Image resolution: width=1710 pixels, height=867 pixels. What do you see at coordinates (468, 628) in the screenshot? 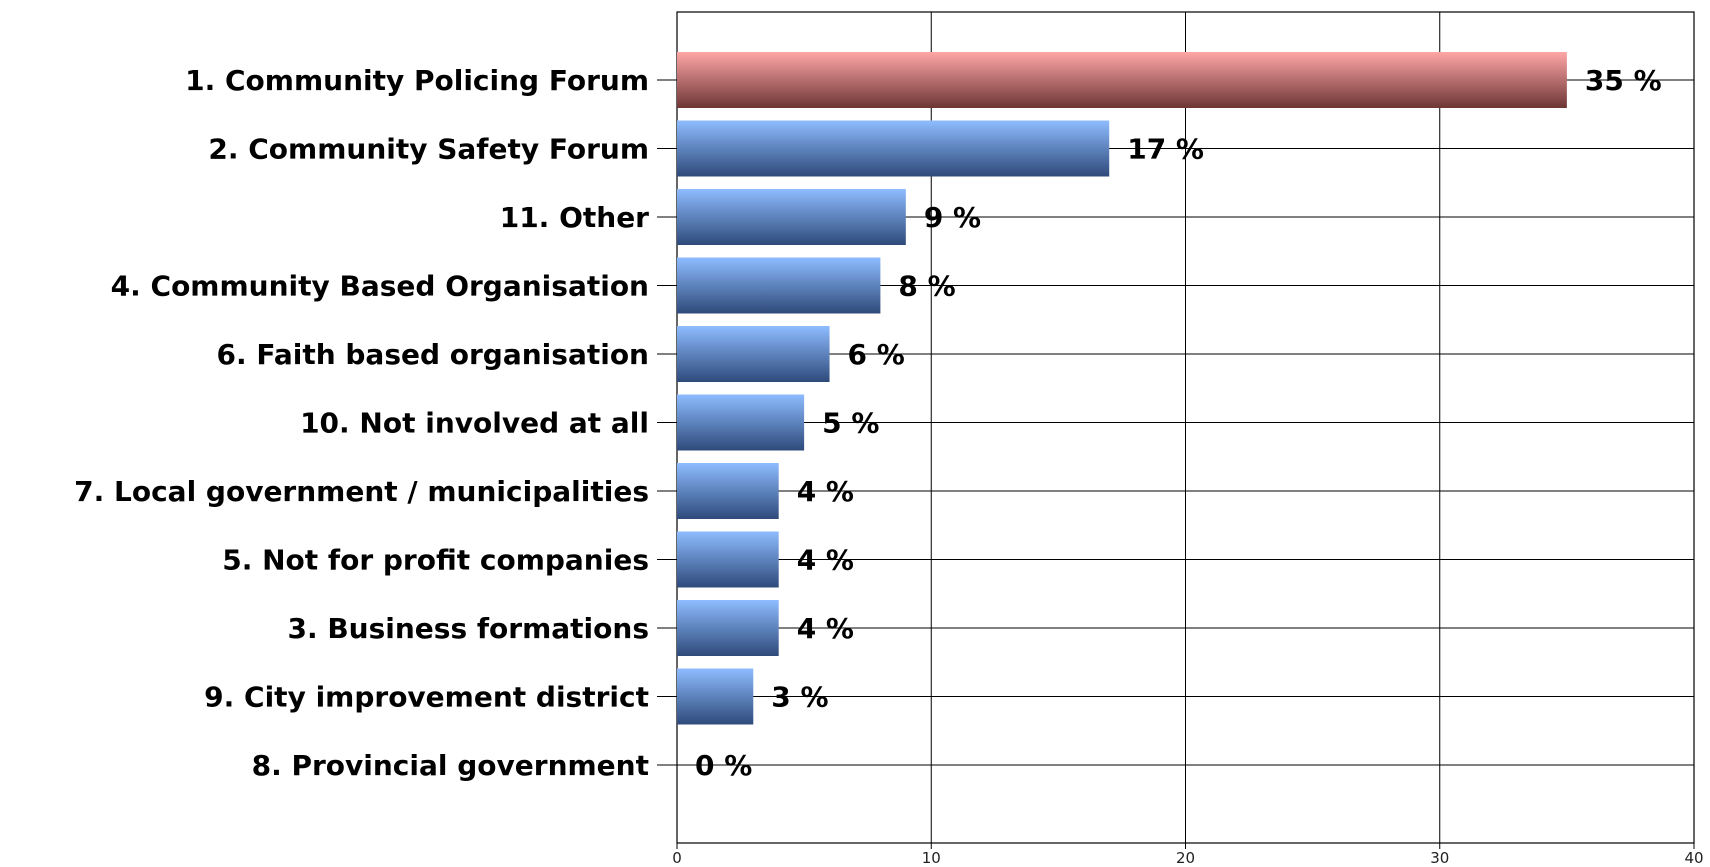
I see `category-label: 3. Business formations` at bounding box center [468, 628].